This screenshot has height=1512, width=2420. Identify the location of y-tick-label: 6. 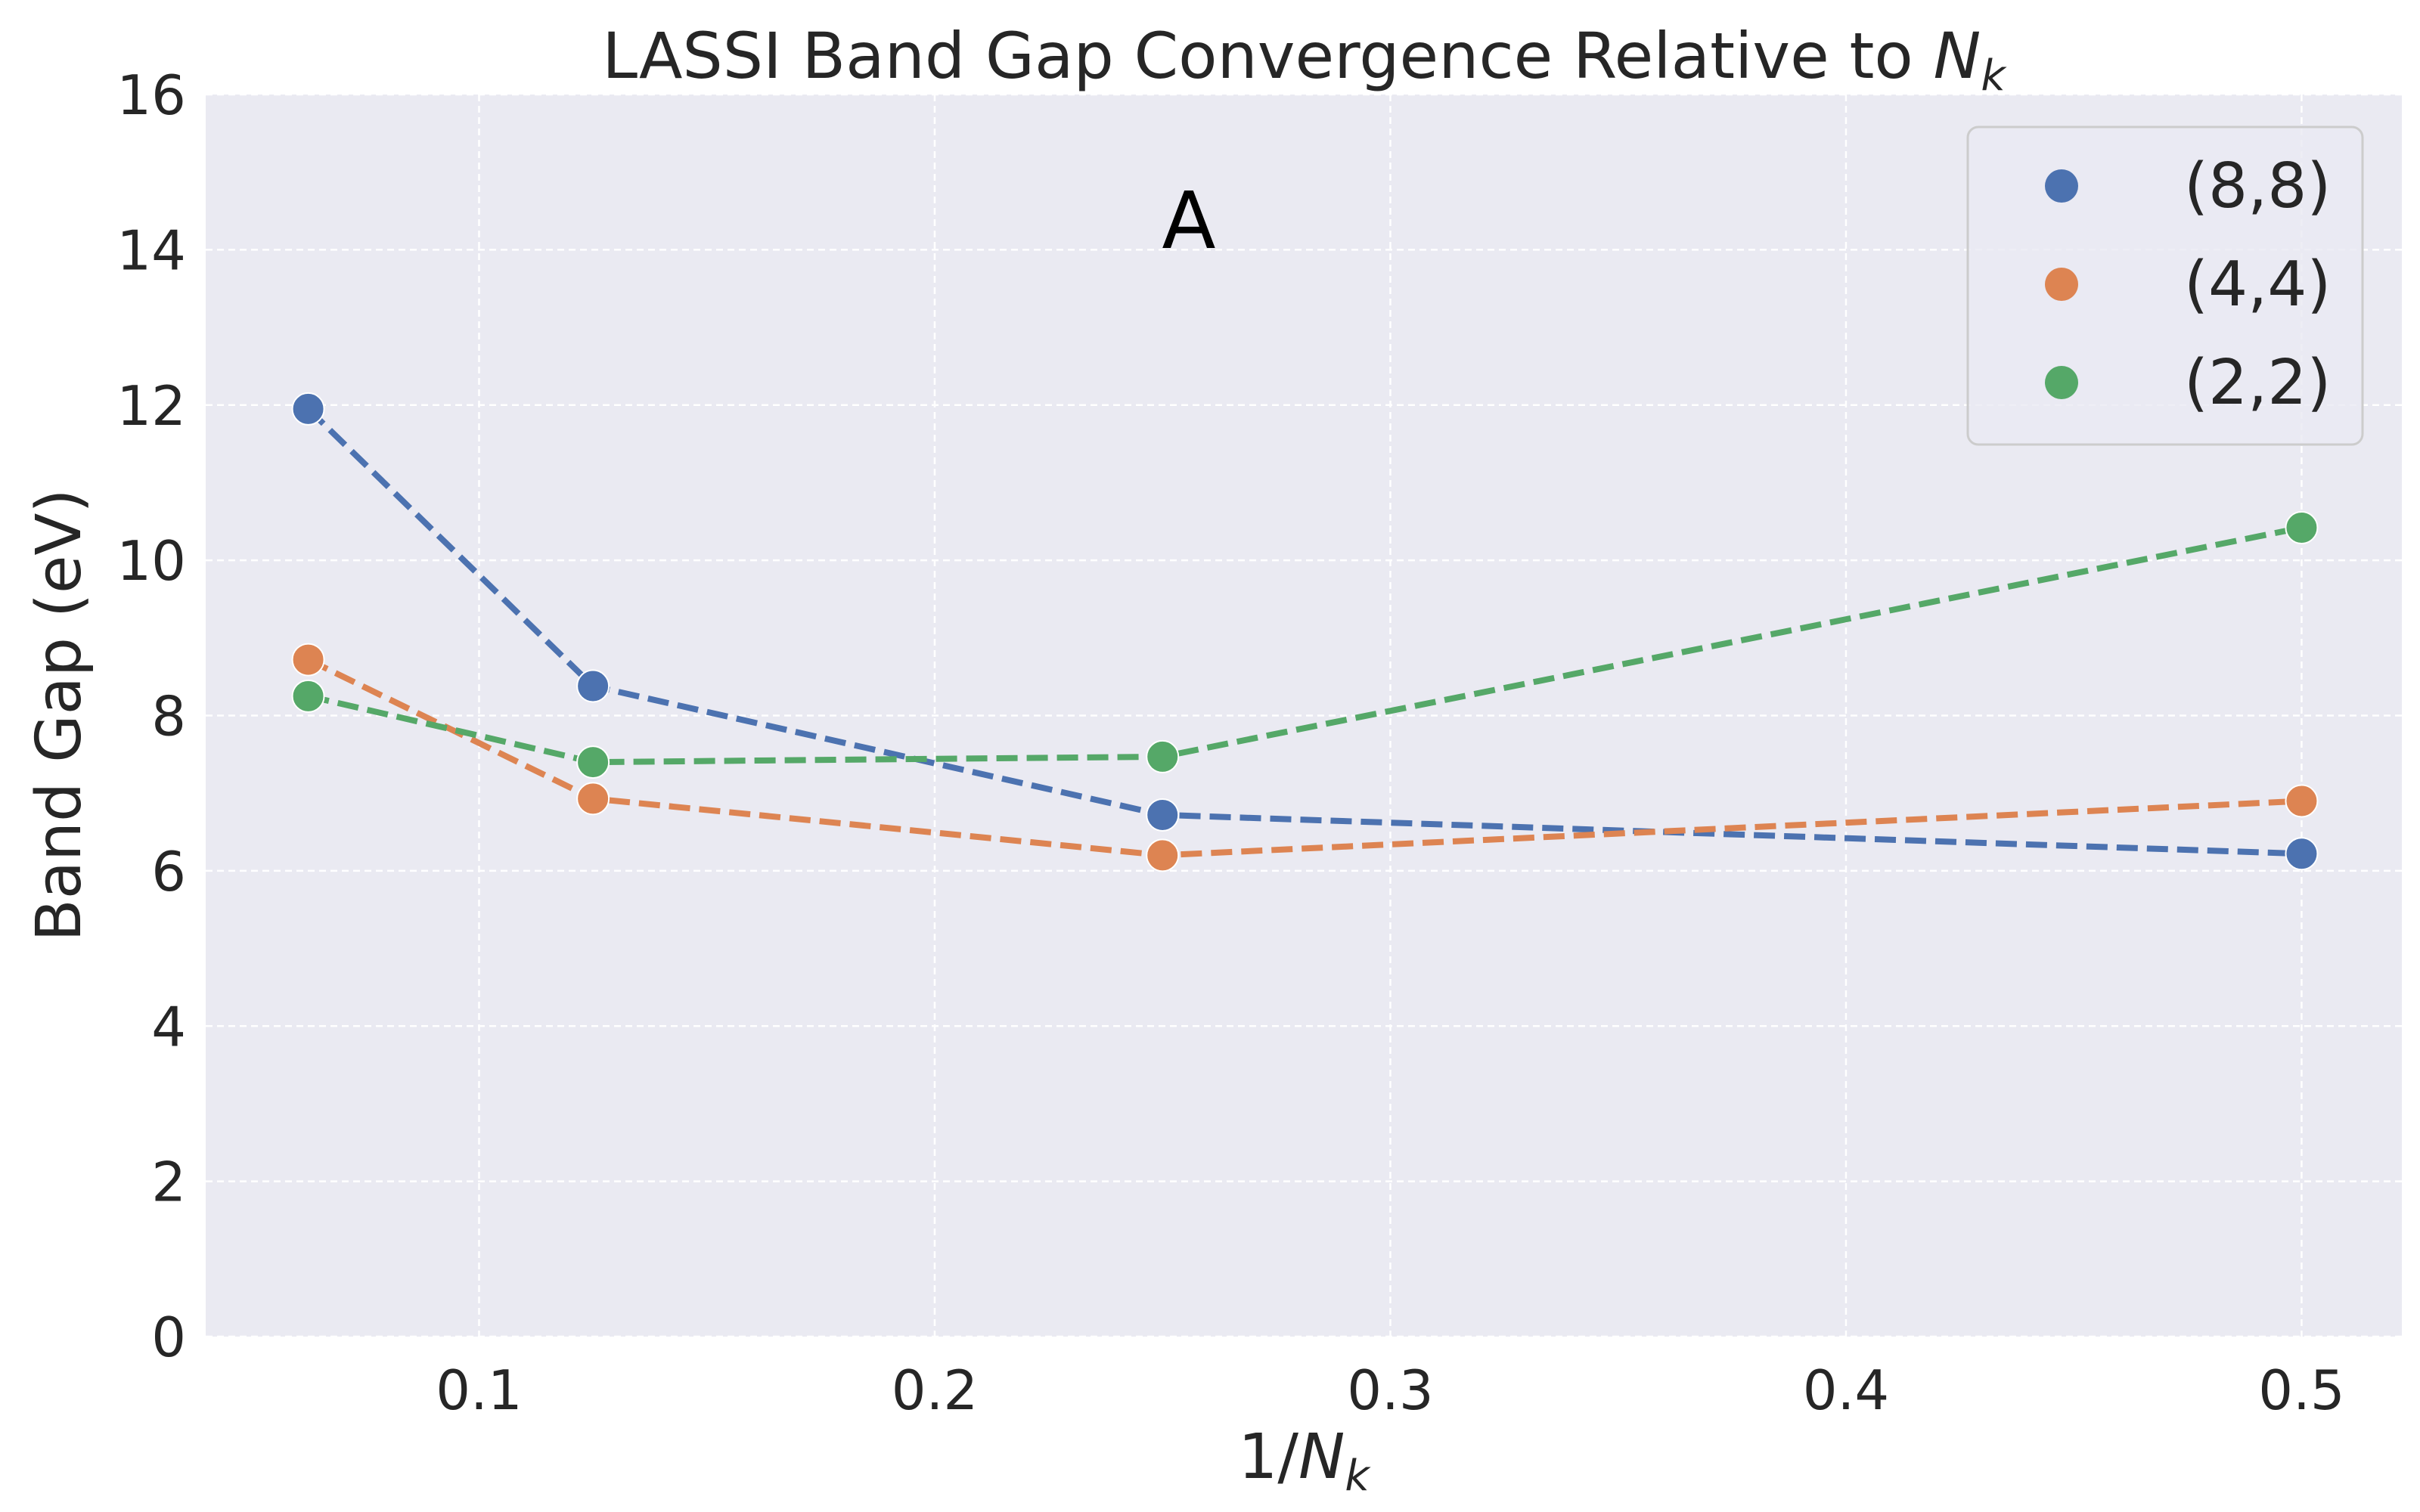
(168, 871).